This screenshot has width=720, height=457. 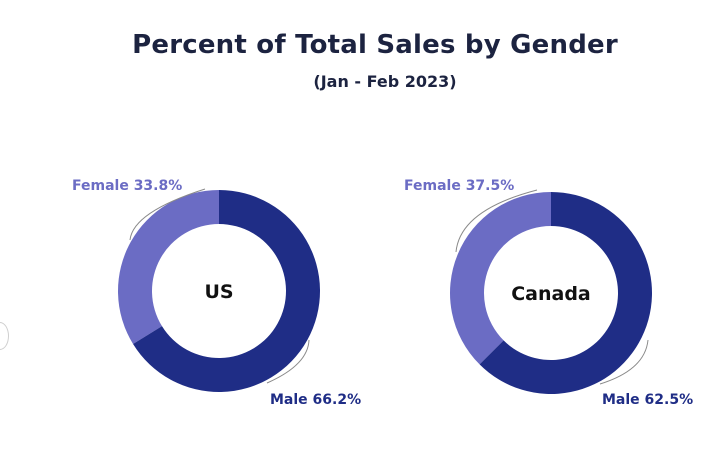 I want to click on slice-label-canada-female: Female 37.5%, so click(x=459, y=186).